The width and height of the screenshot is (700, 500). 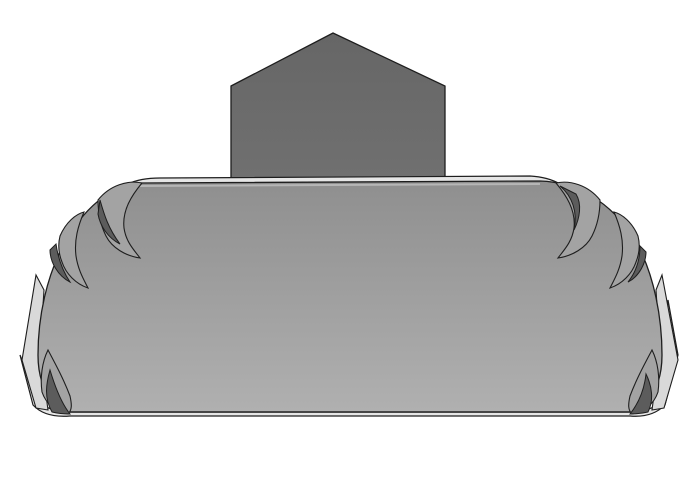 What do you see at coordinates (600, 235) in the screenshot?
I see `ruffle-top-right` at bounding box center [600, 235].